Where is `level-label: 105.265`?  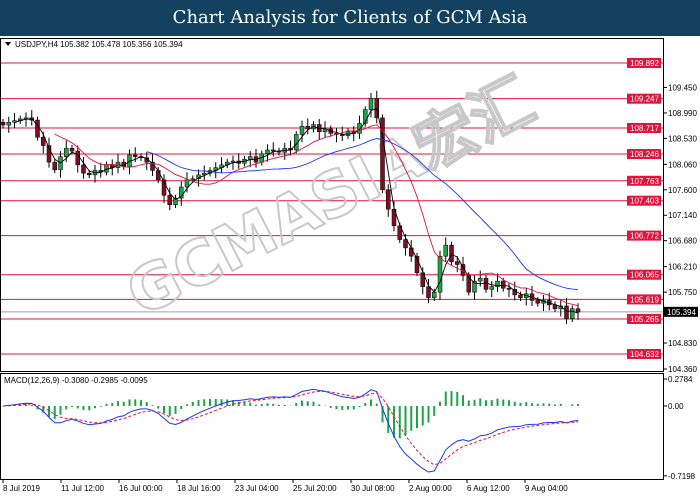 level-label: 105.265 is located at coordinates (644, 319).